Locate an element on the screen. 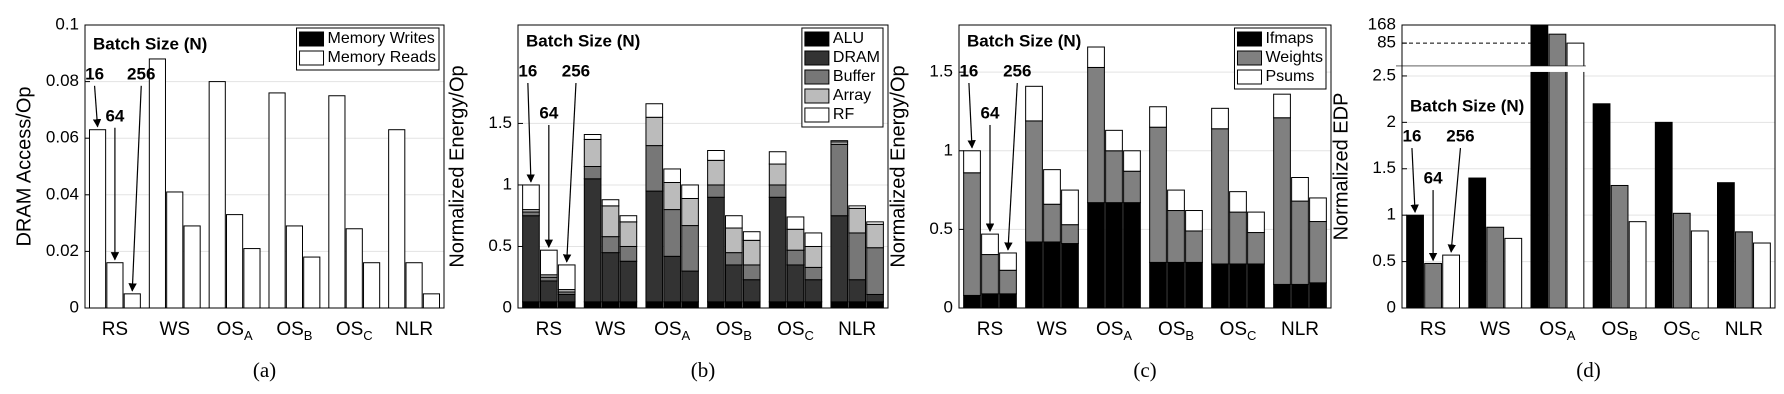 This screenshot has height=394, width=1784. category-subscript: A is located at coordinates (248, 335).